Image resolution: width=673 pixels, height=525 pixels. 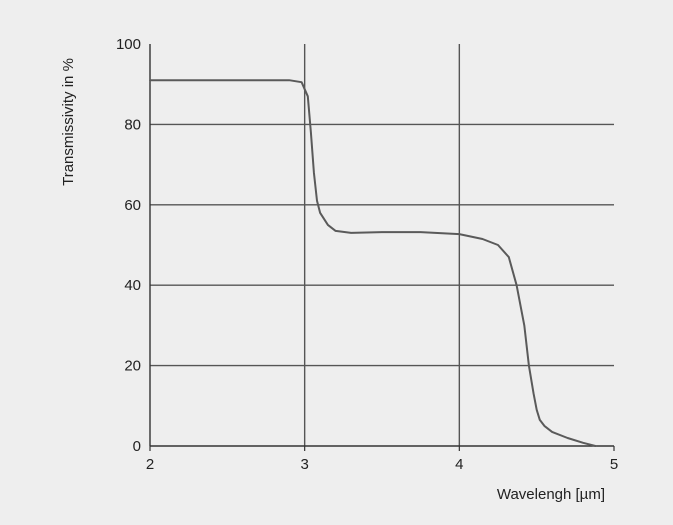 What do you see at coordinates (132, 205) in the screenshot?
I see `y-tick-label-60: 60` at bounding box center [132, 205].